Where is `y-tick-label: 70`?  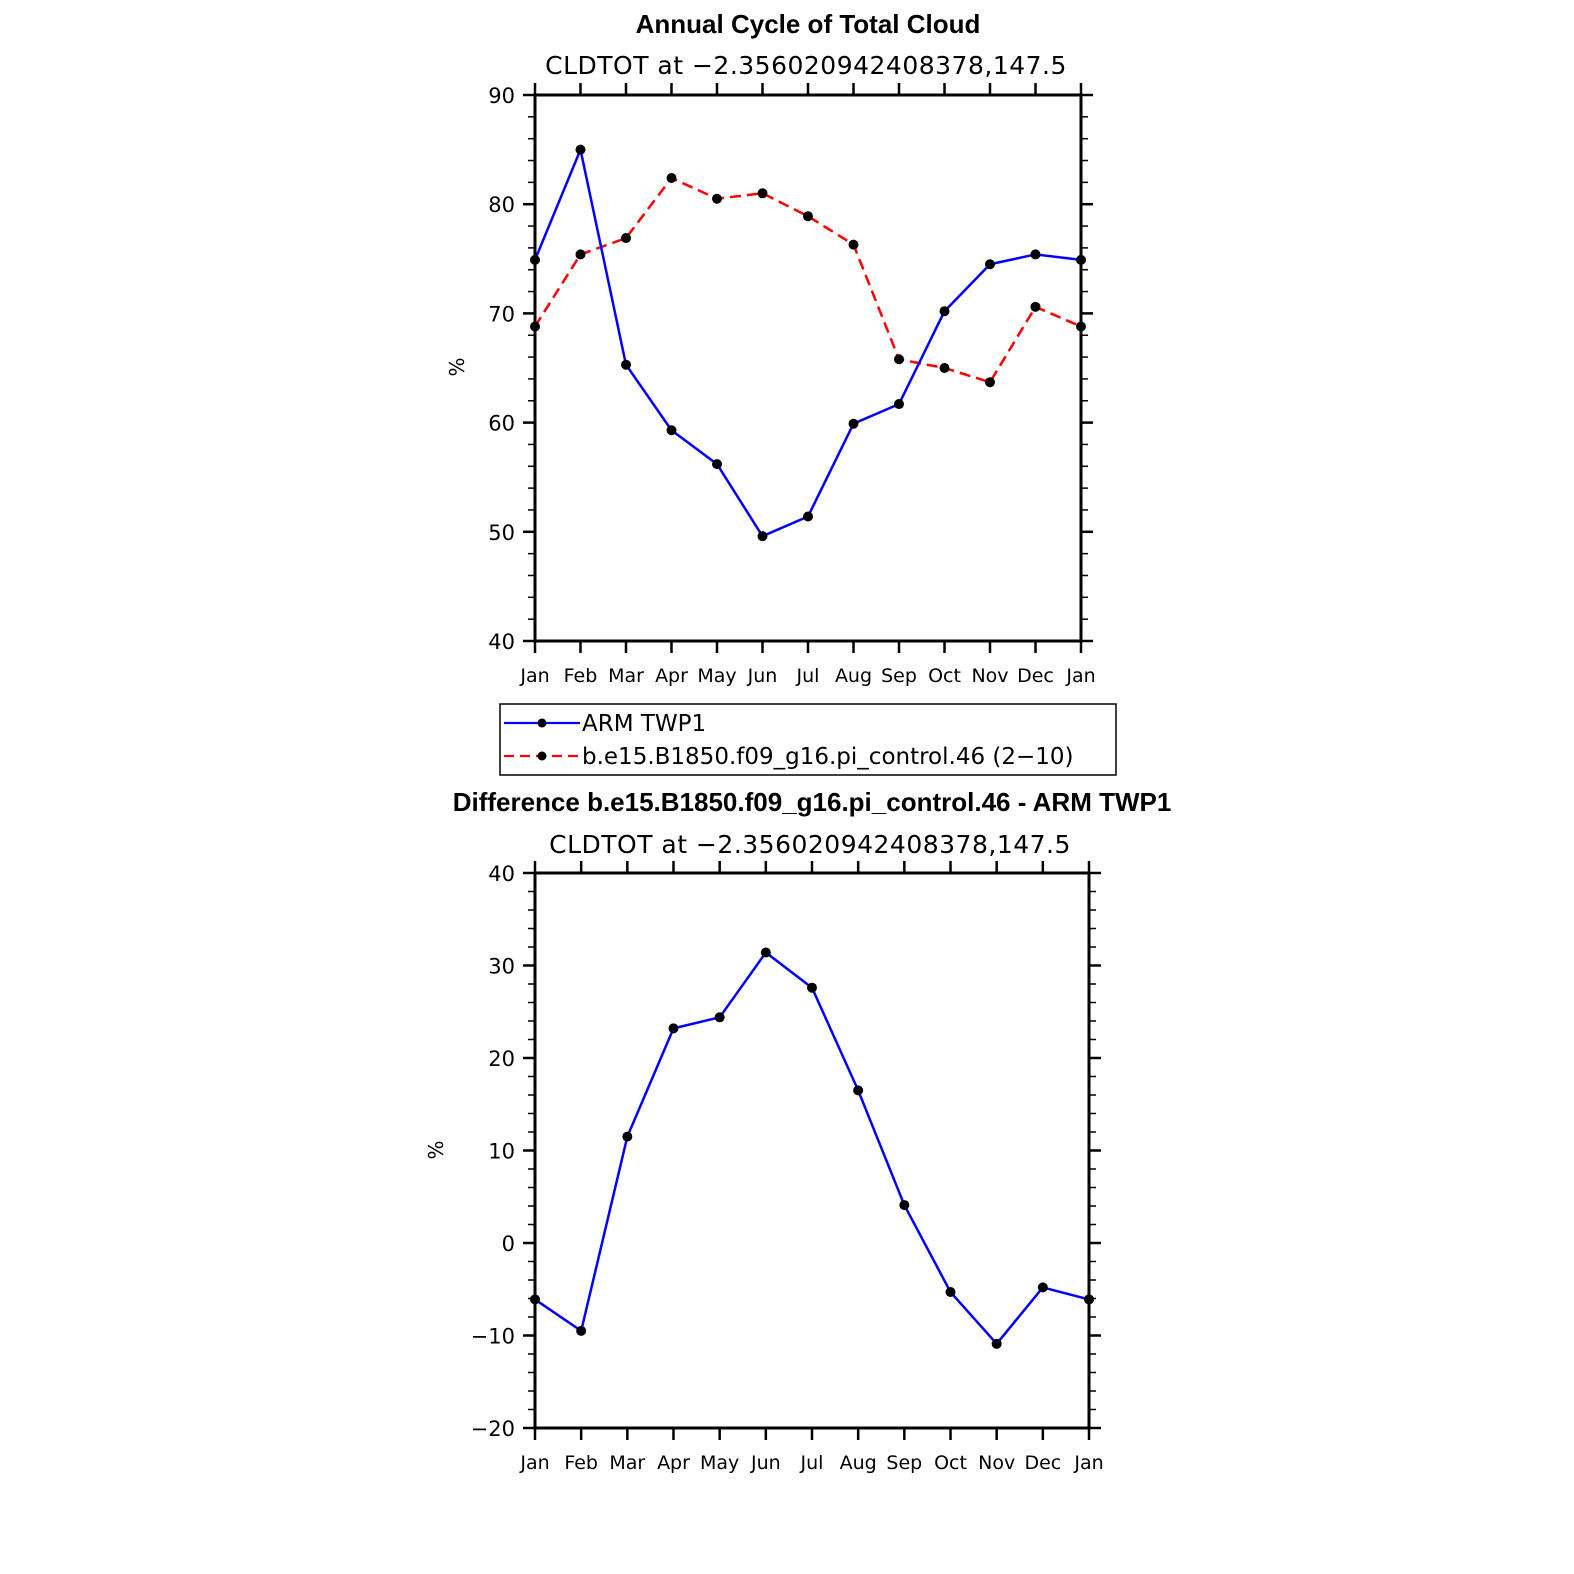 y-tick-label: 70 is located at coordinates (501, 314).